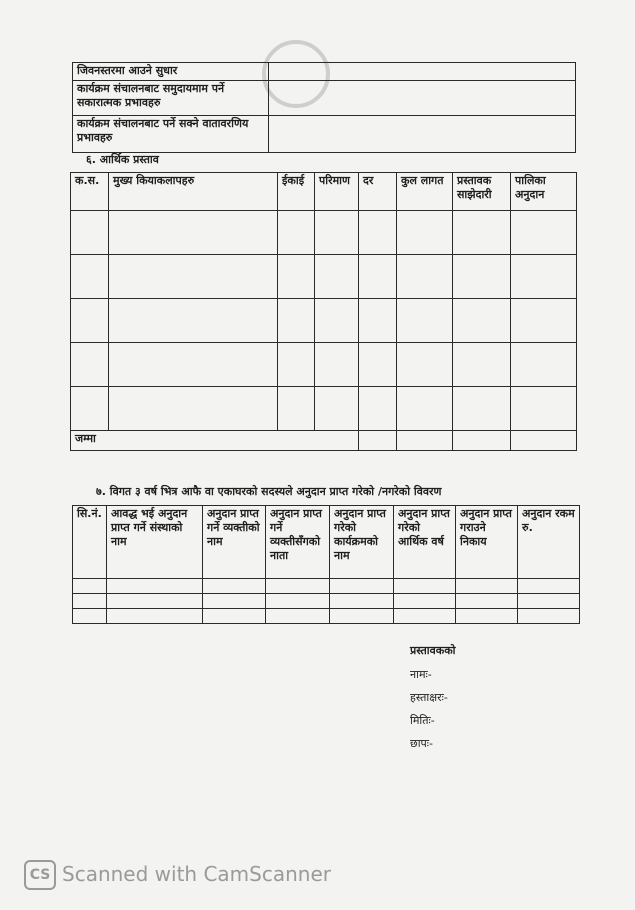 Image resolution: width=635 pixels, height=910 pixels. I want to click on column-header: अनुदान प्राप्त गर्ने व्यक्तीसँगको नाता, so click(297, 542).